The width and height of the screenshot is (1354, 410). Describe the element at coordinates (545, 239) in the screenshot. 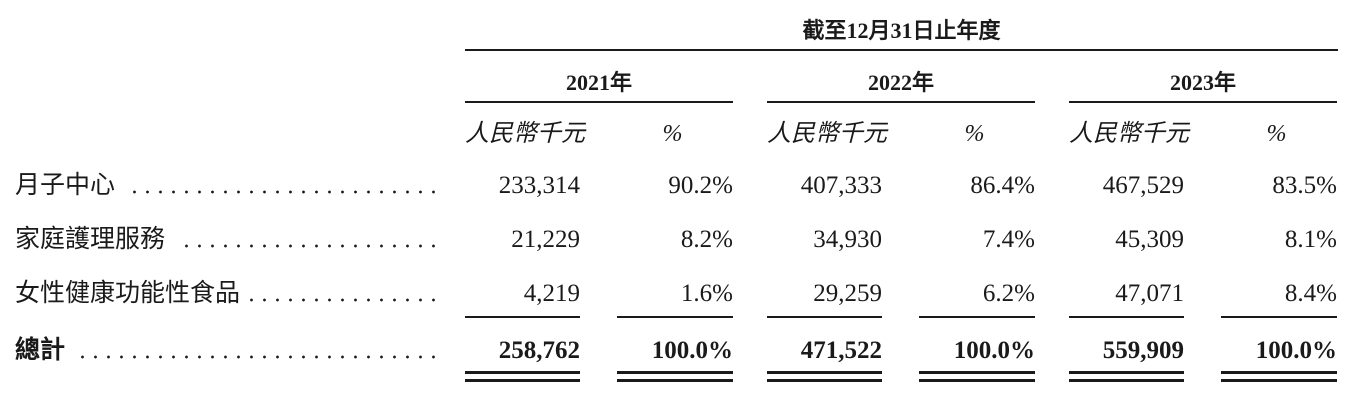

I see `cell: 21,229` at that location.